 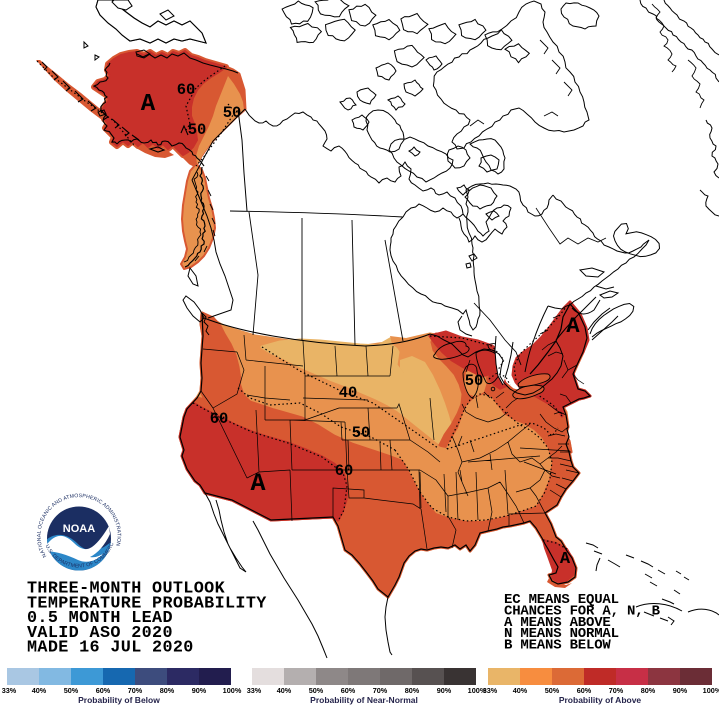 I want to click on svg-text: NOAA, so click(x=79, y=529).